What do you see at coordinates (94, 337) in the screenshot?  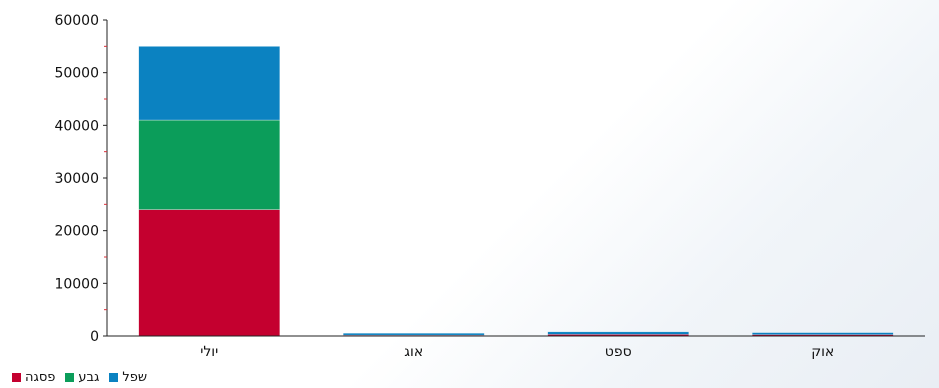 I see `y-tick-label: 0` at bounding box center [94, 337].